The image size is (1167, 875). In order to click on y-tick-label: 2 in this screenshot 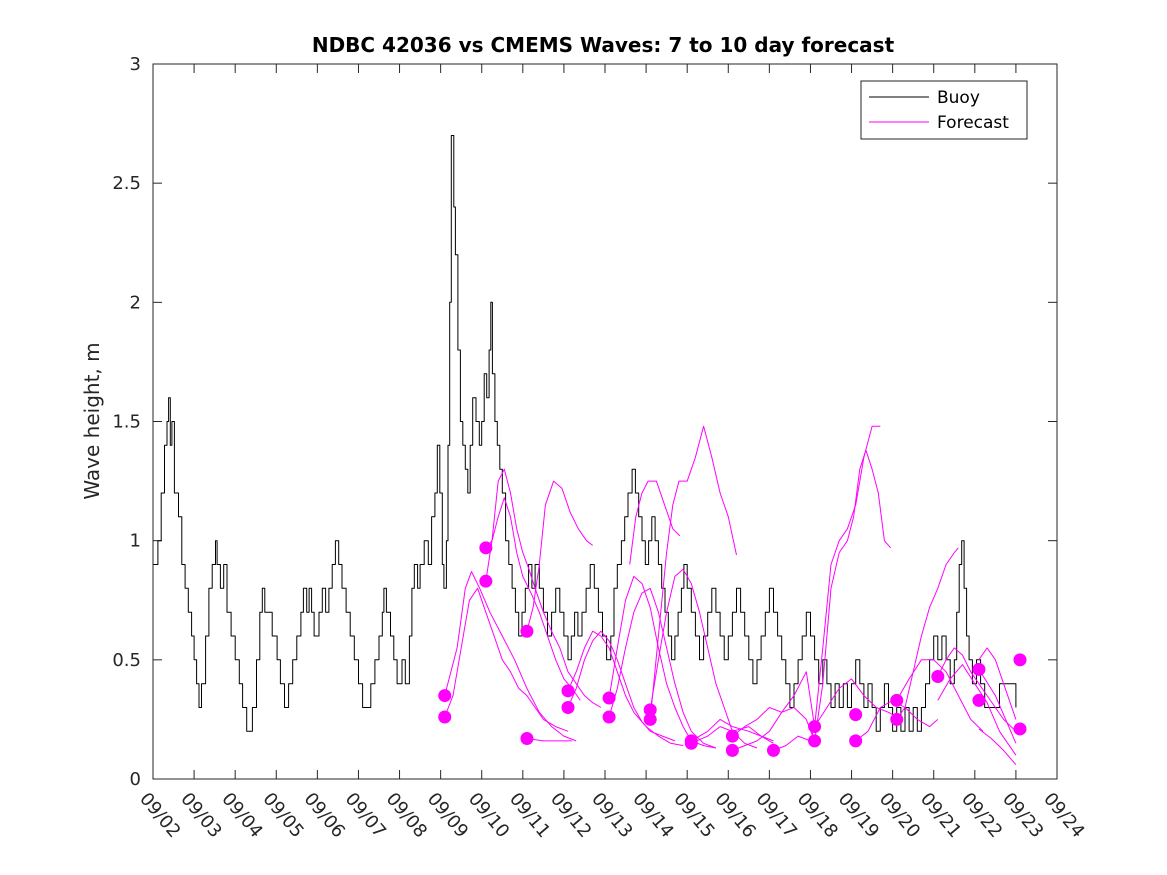, I will do `click(135, 302)`.